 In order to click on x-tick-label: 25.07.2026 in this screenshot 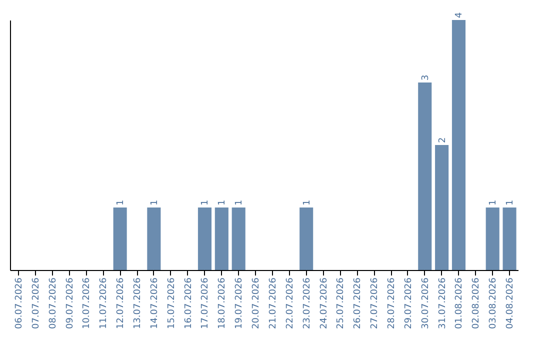, I will do `click(341, 303)`.